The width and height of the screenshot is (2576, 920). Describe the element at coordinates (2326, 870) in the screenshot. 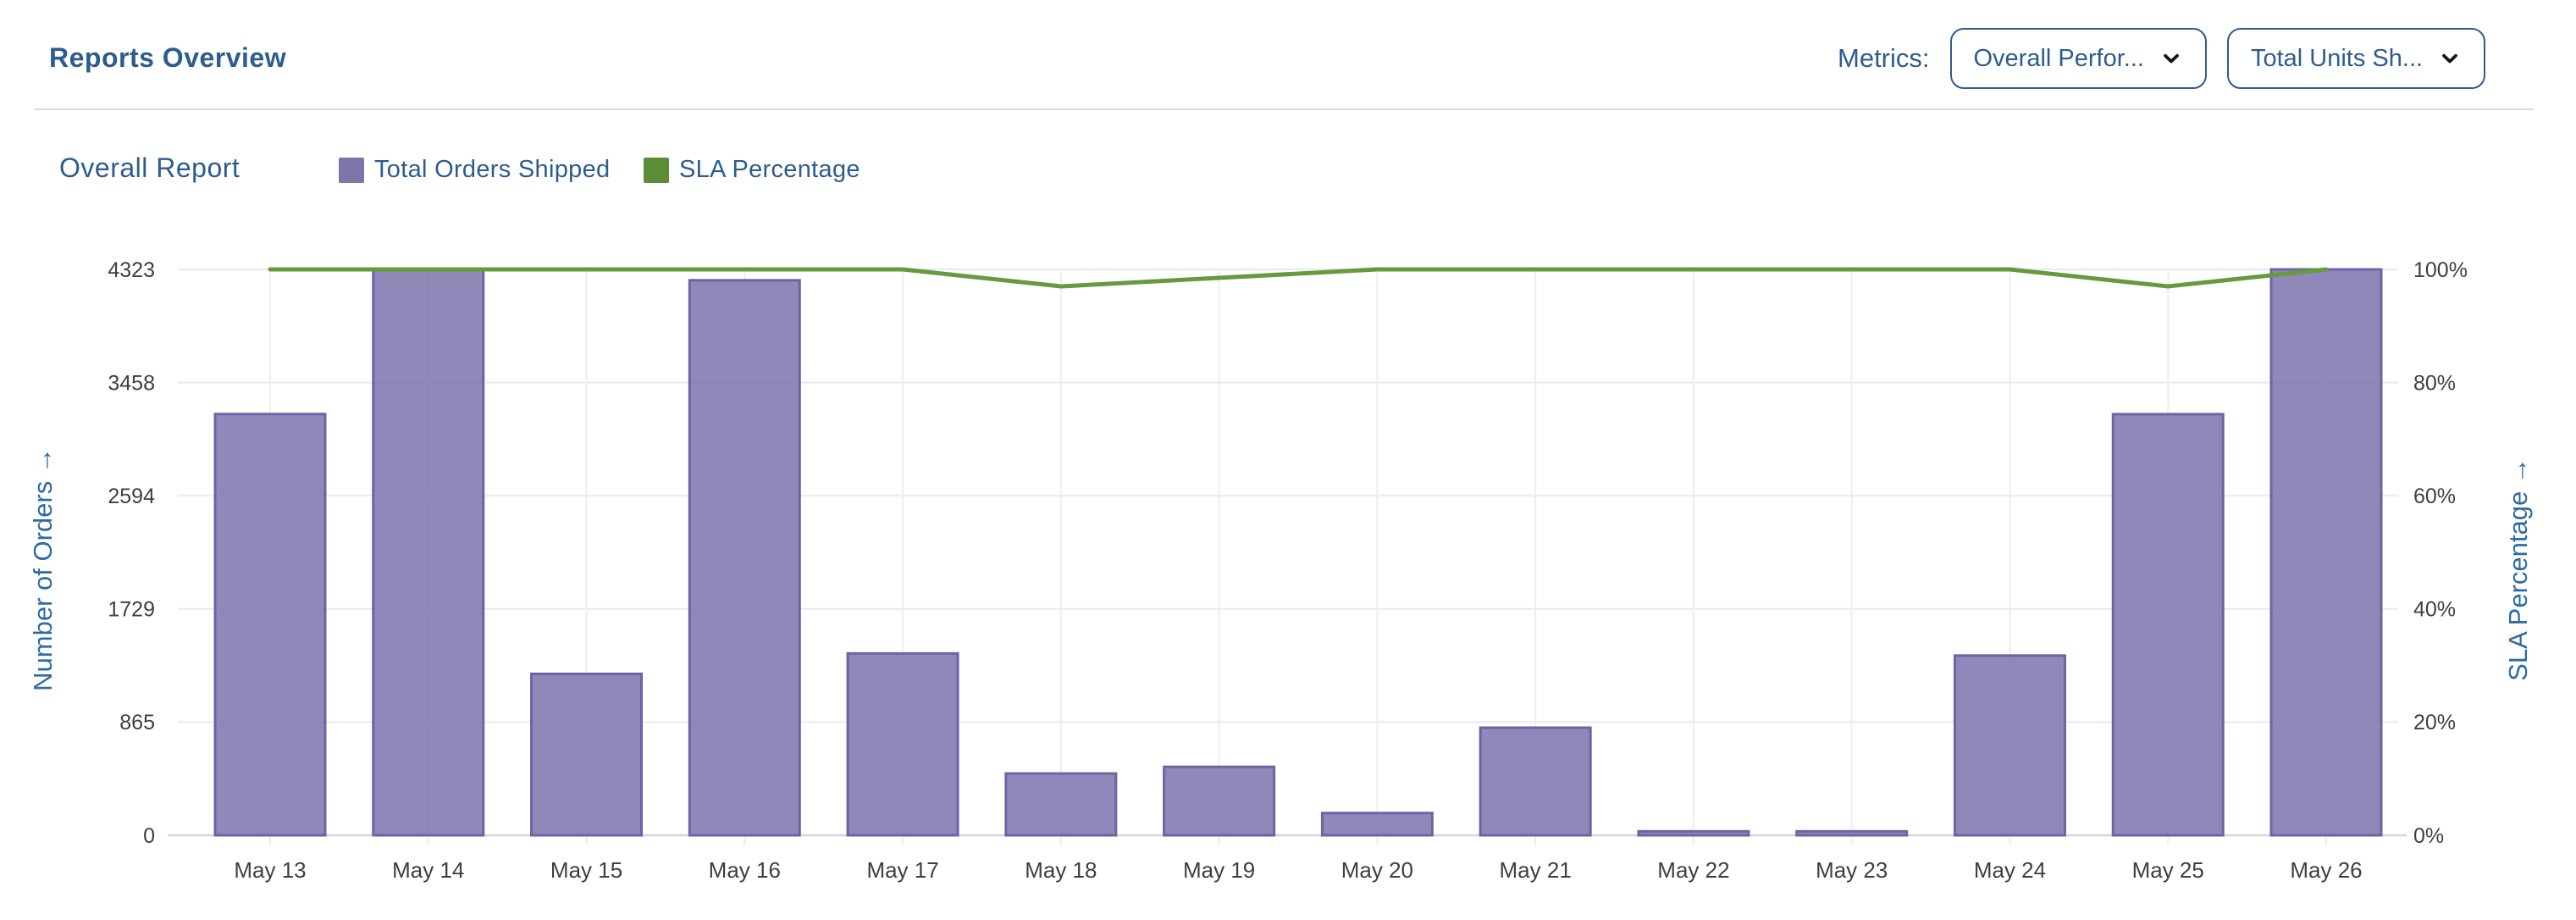

I see `x-axis-label: May 26` at that location.